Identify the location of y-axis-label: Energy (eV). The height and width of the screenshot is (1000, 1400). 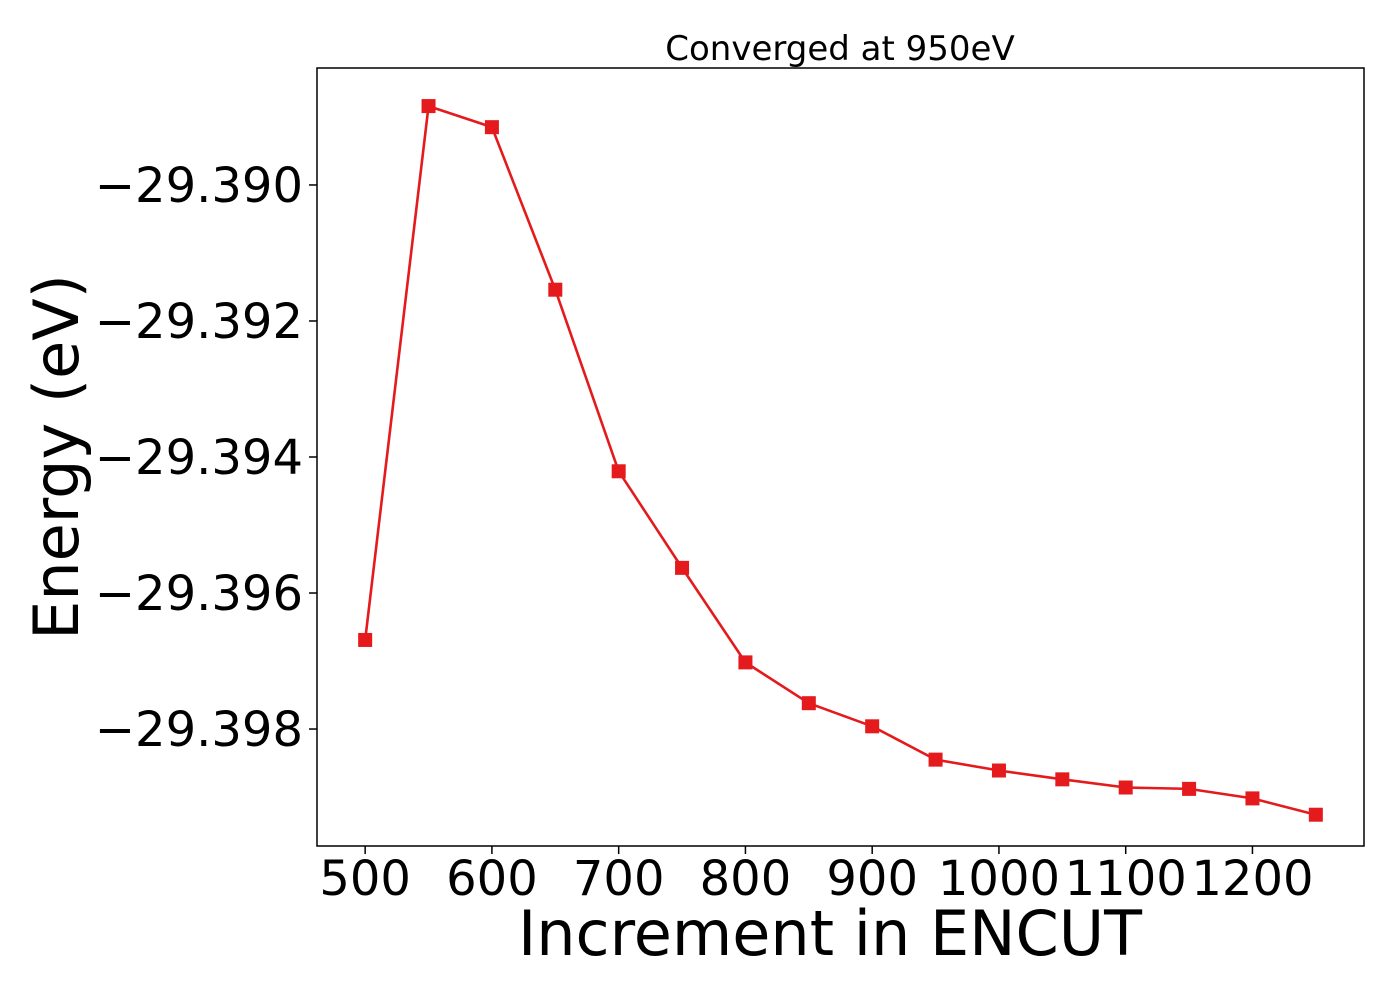
(56, 457).